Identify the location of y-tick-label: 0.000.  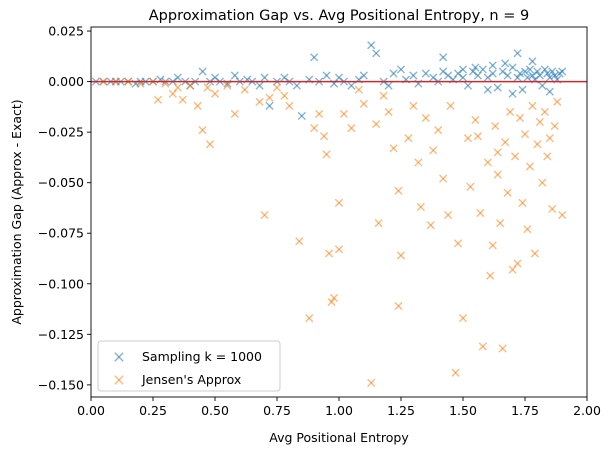
(66, 81).